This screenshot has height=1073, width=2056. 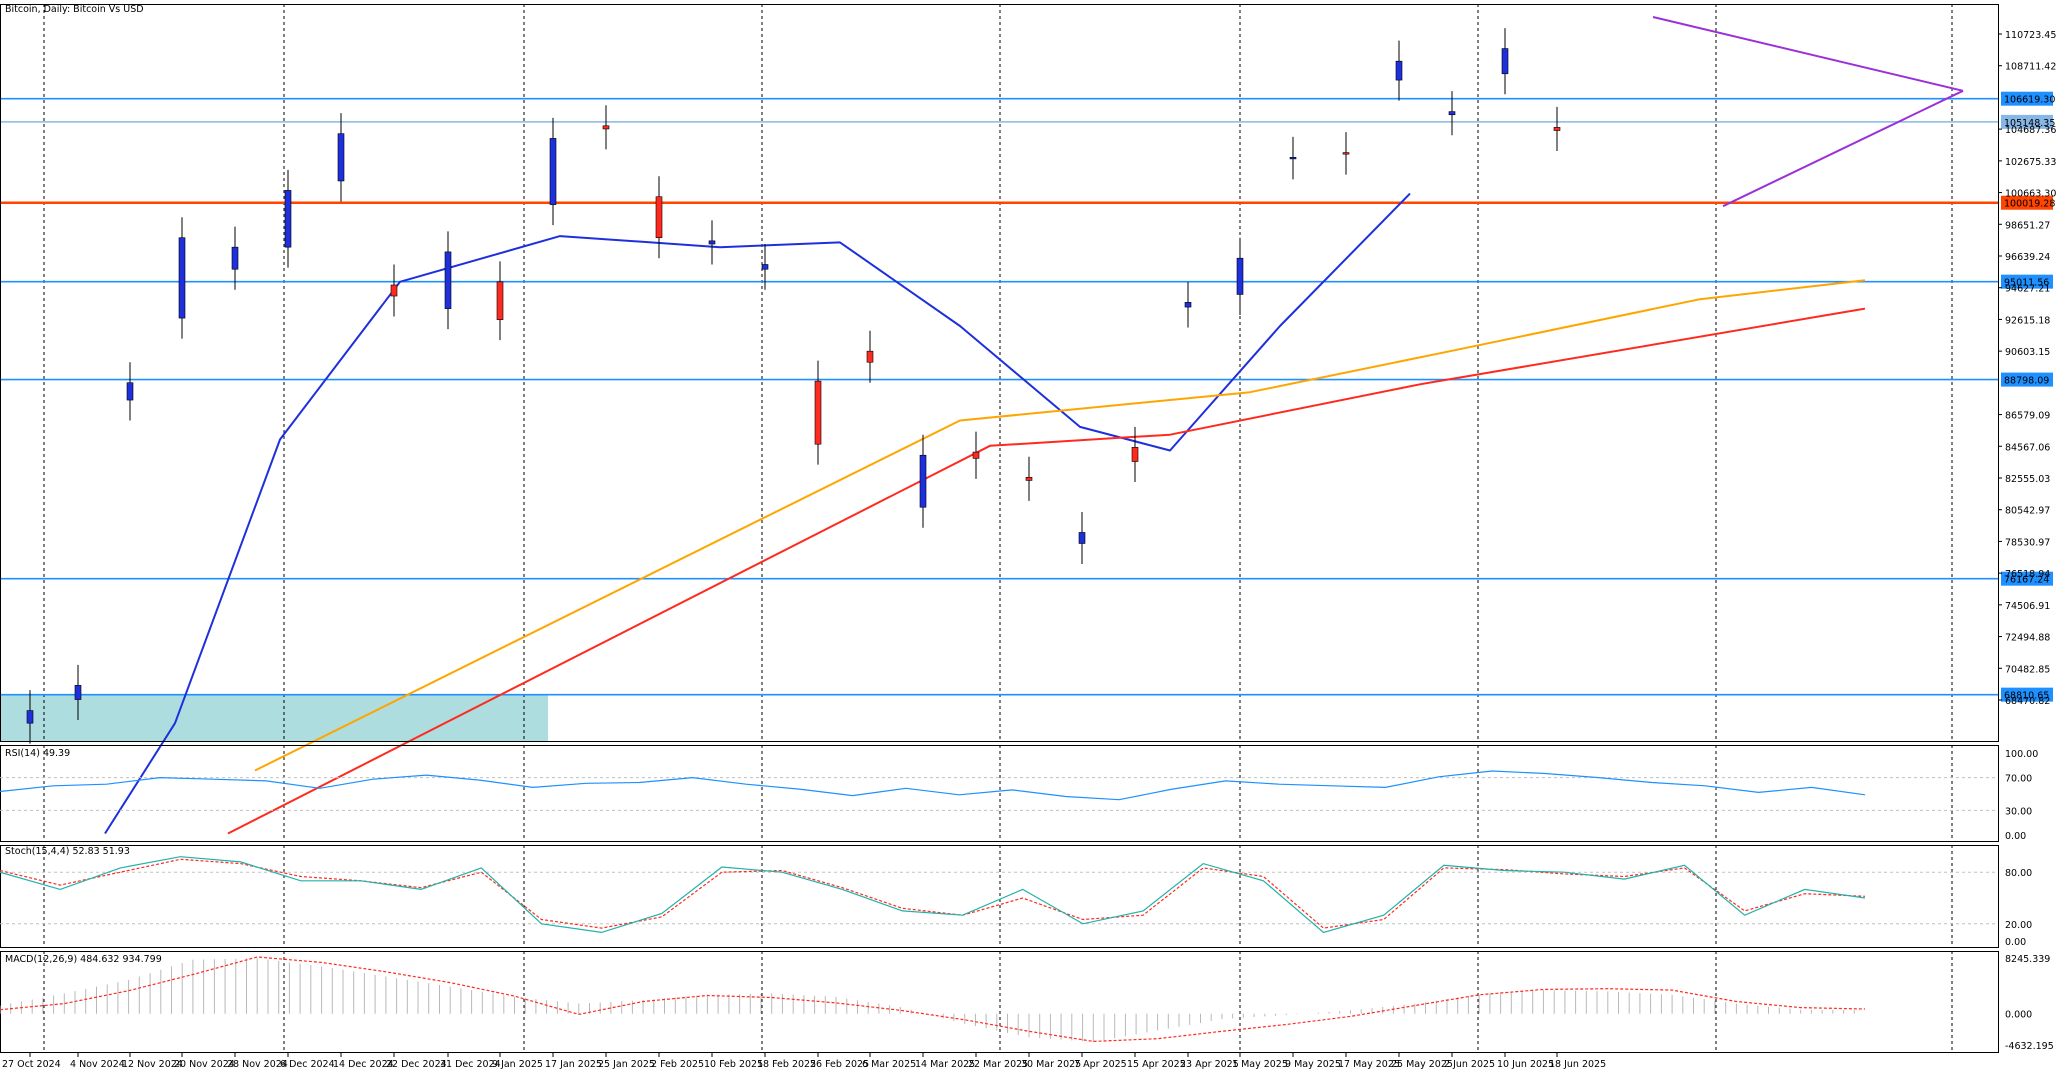 What do you see at coordinates (2015, 942) in the screenshot?
I see `stoch-tick-label: 0.00` at bounding box center [2015, 942].